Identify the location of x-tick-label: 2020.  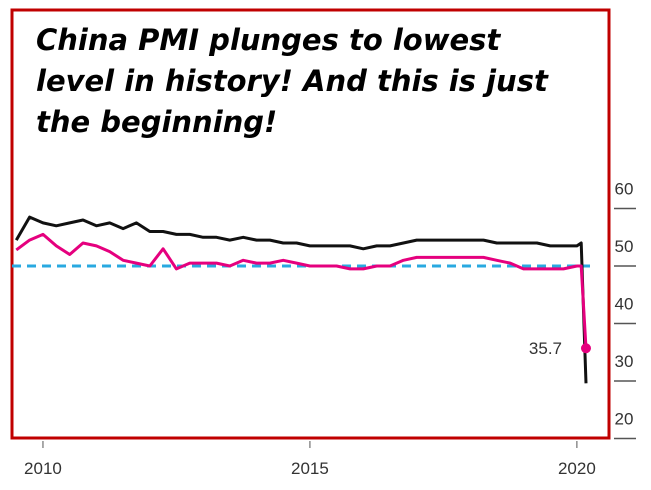
(577, 468).